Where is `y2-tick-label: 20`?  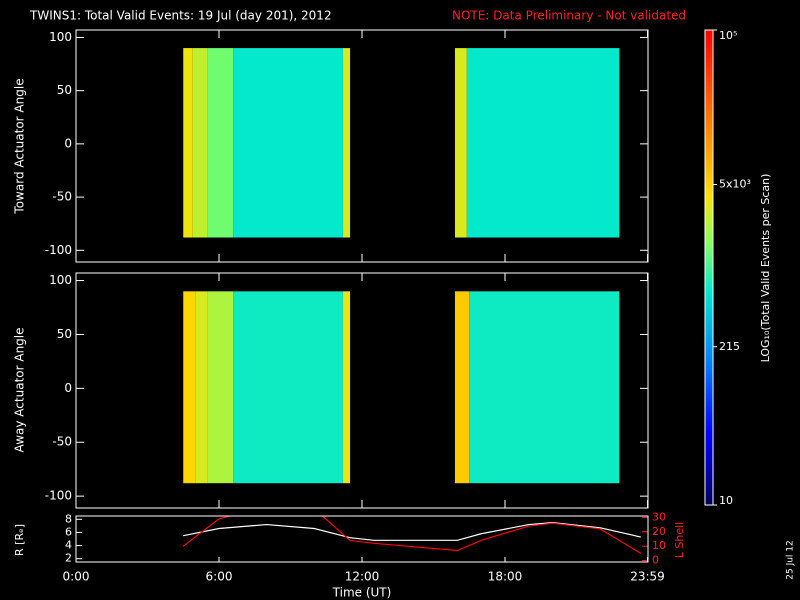 y2-tick-label: 20 is located at coordinates (659, 531).